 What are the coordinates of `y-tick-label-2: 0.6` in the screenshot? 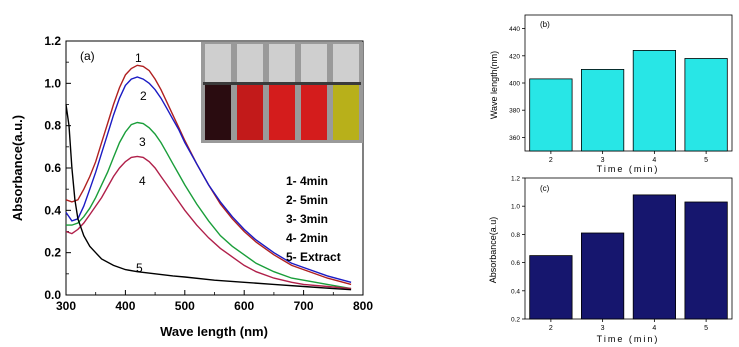 It's located at (515, 263).